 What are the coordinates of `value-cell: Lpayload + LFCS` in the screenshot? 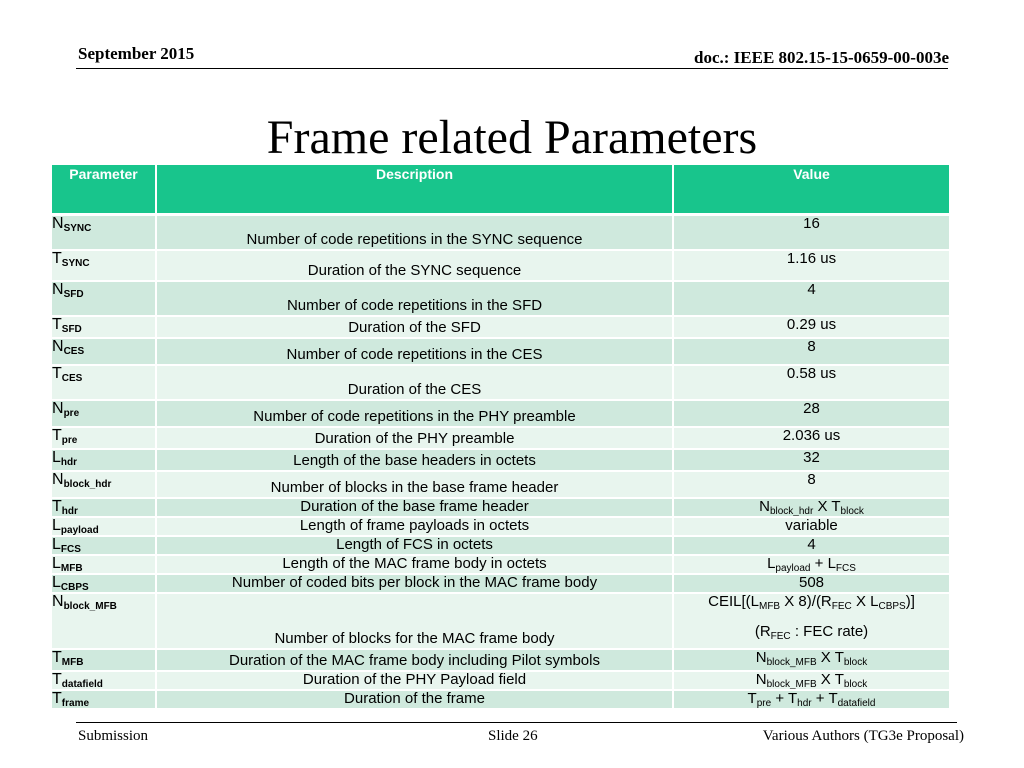 It's located at (811, 564).